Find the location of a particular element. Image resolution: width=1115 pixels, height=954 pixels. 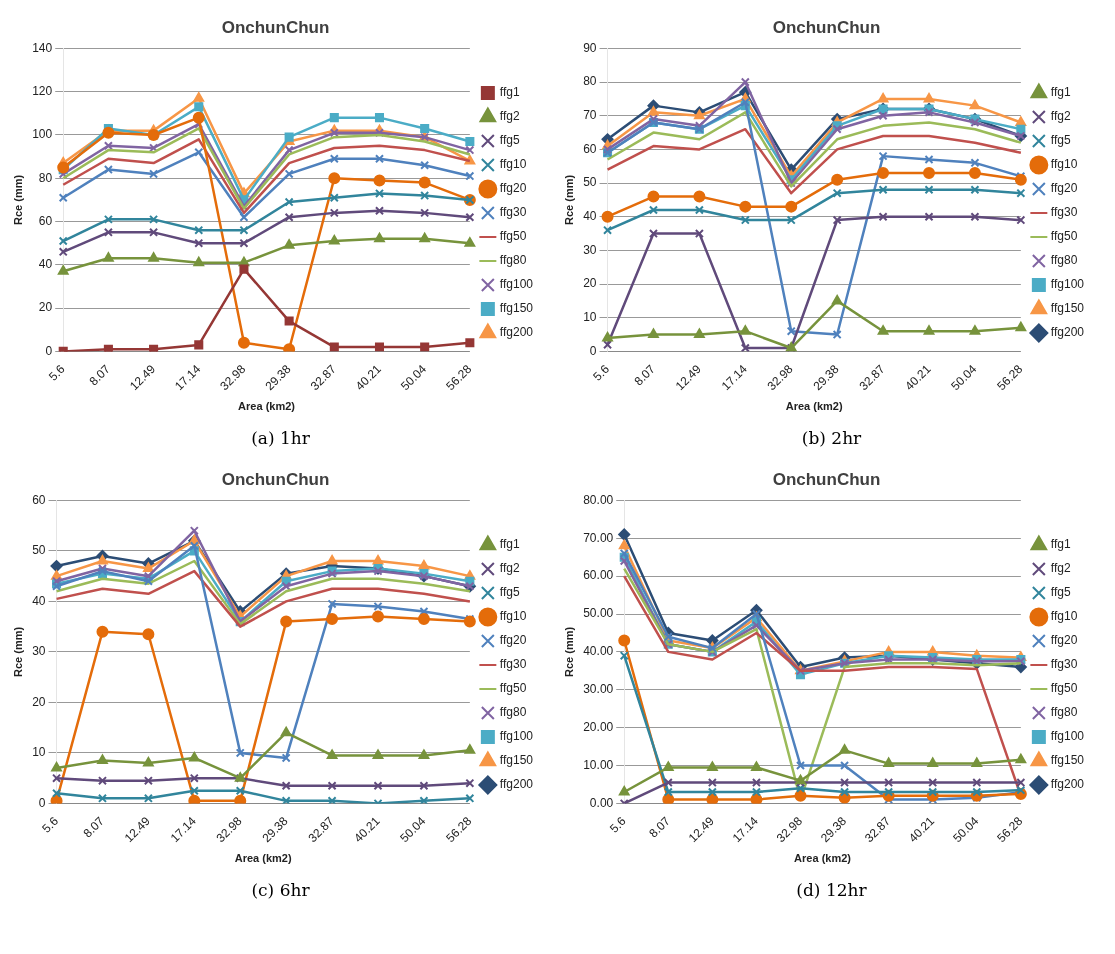

y-tick-label: 40.00 is located at coordinates (598, 651).